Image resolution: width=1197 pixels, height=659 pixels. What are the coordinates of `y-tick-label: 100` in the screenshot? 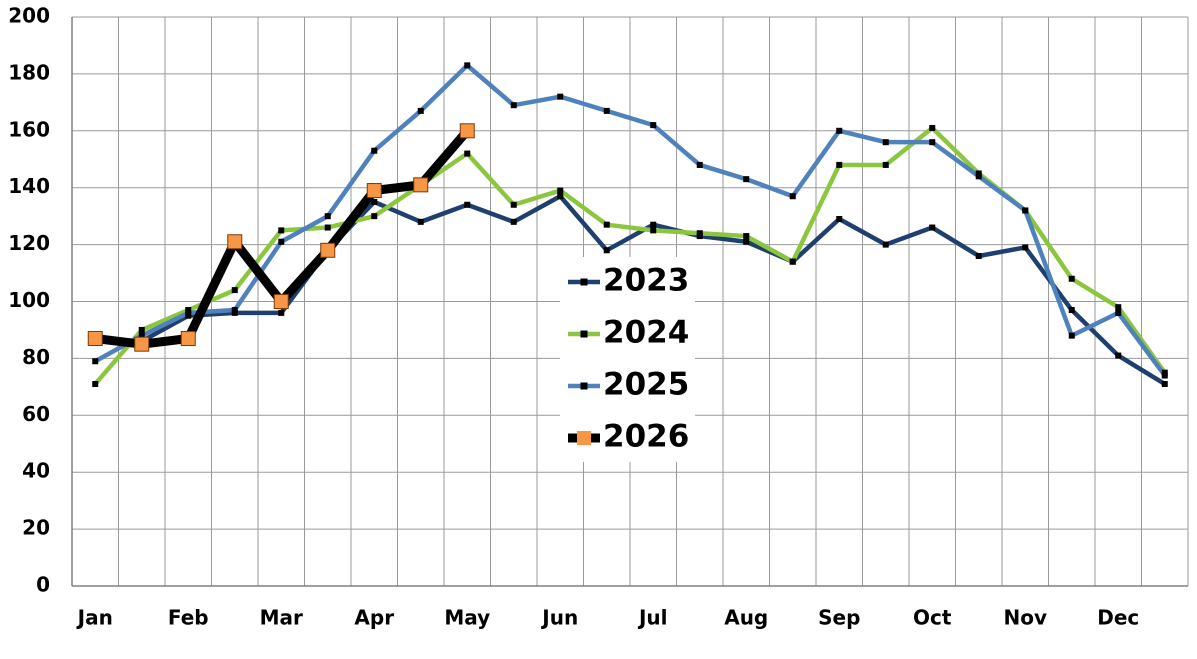 It's located at (29, 300).